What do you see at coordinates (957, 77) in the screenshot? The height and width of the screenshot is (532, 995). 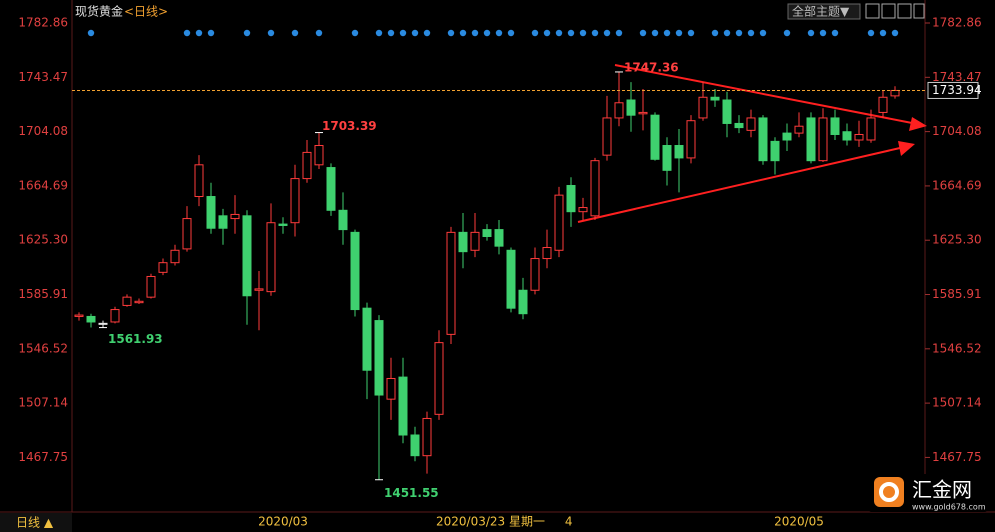 I see `y-tick-label-right: 1743.47` at bounding box center [957, 77].